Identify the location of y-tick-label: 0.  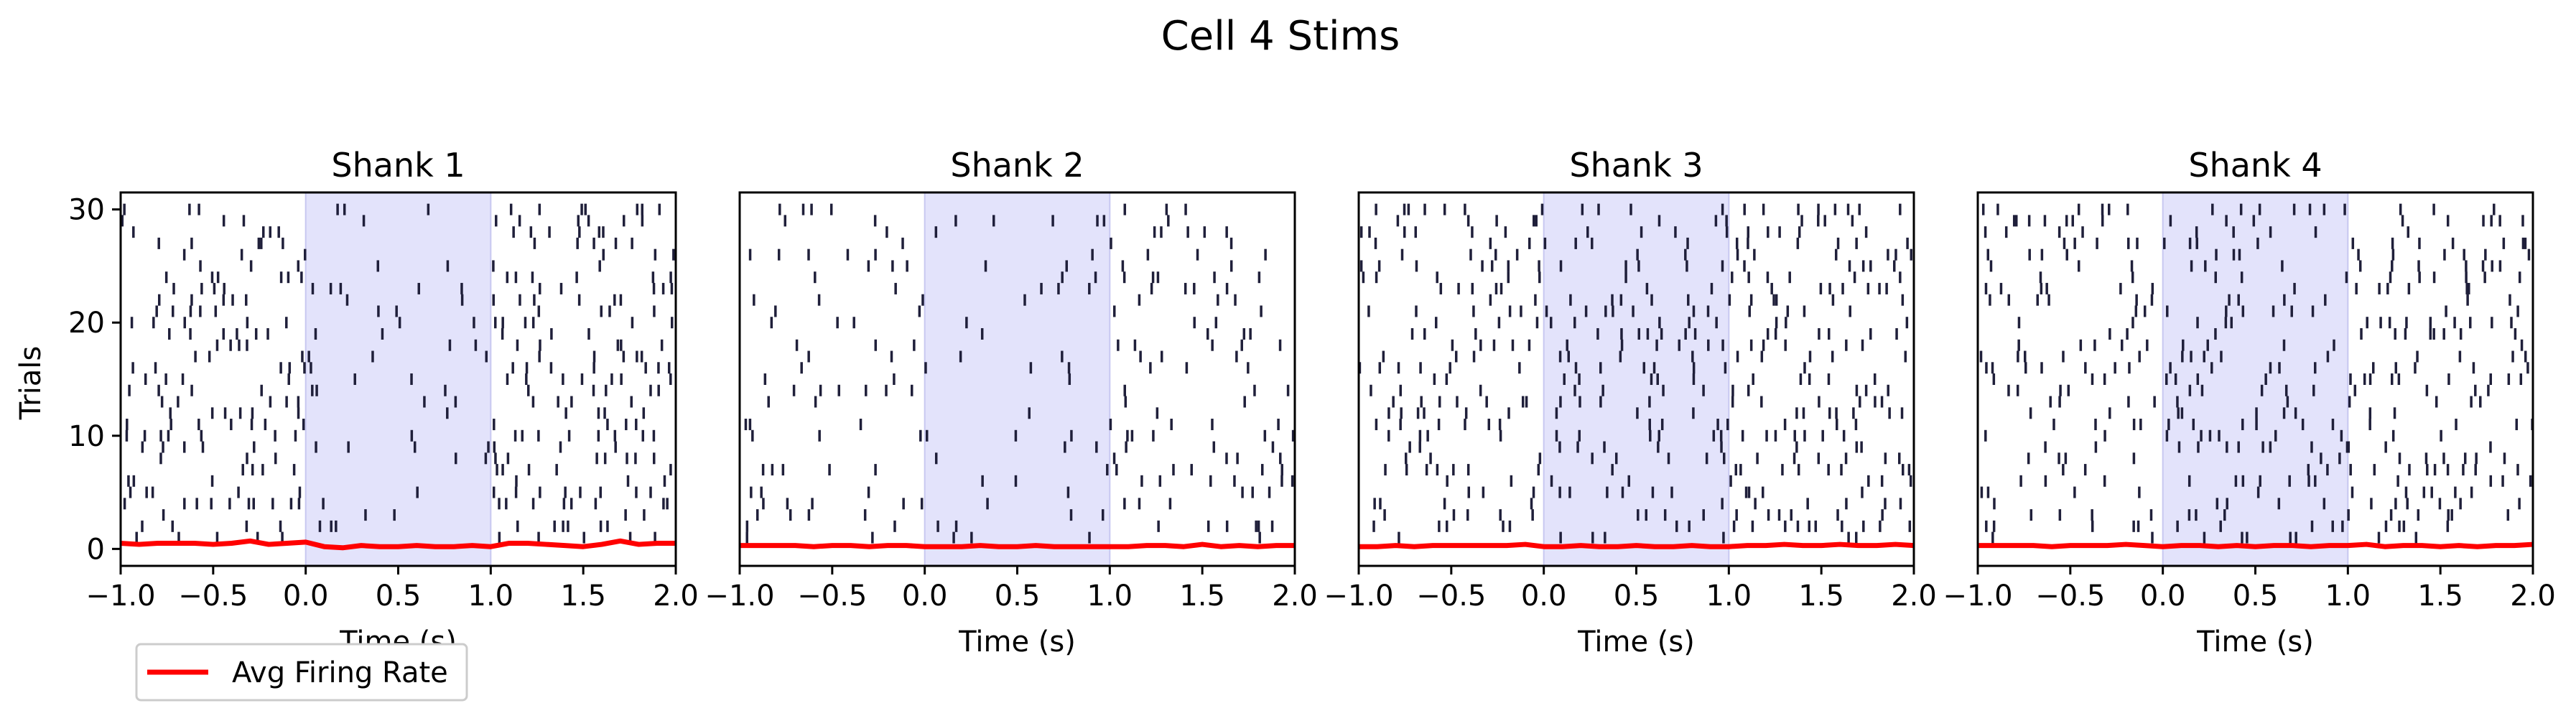
(96, 550).